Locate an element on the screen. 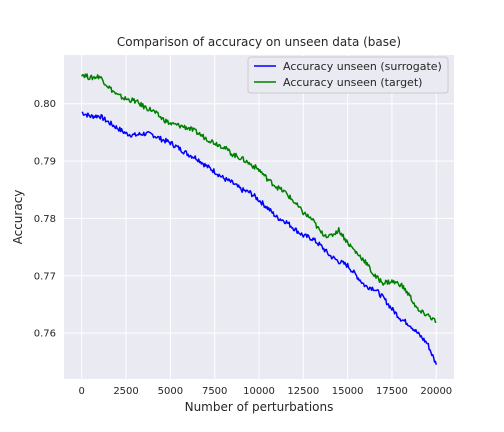 Image resolution: width=504 pixels, height=432 pixels. y-tick-label: 0.79 is located at coordinates (45, 162).